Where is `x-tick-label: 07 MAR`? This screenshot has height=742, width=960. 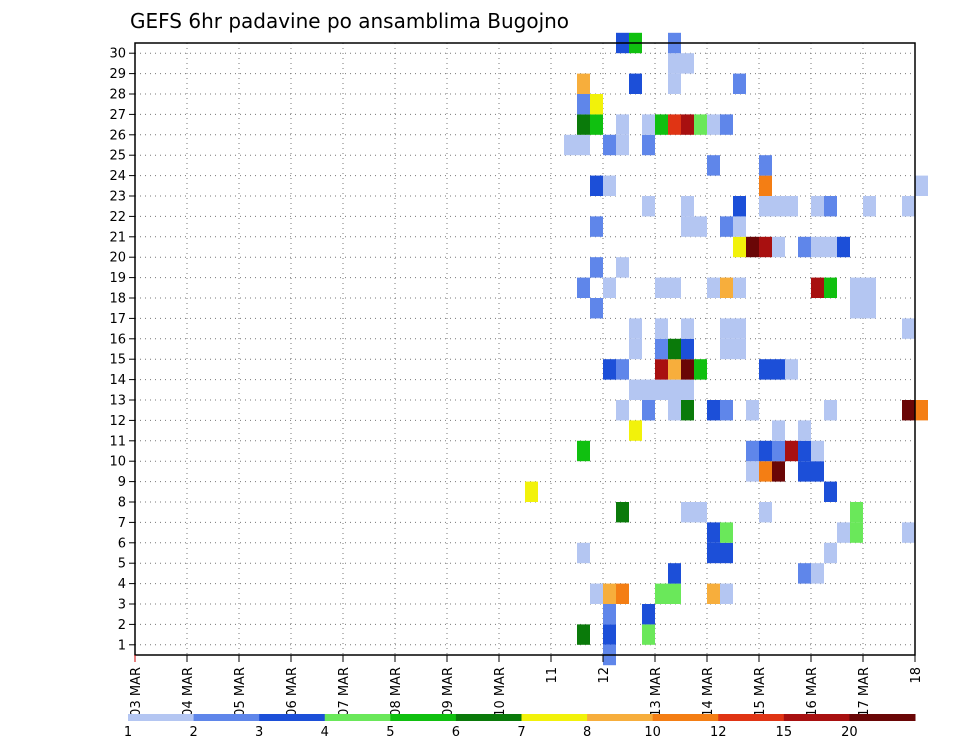 x-tick-label: 07 MAR is located at coordinates (344, 692).